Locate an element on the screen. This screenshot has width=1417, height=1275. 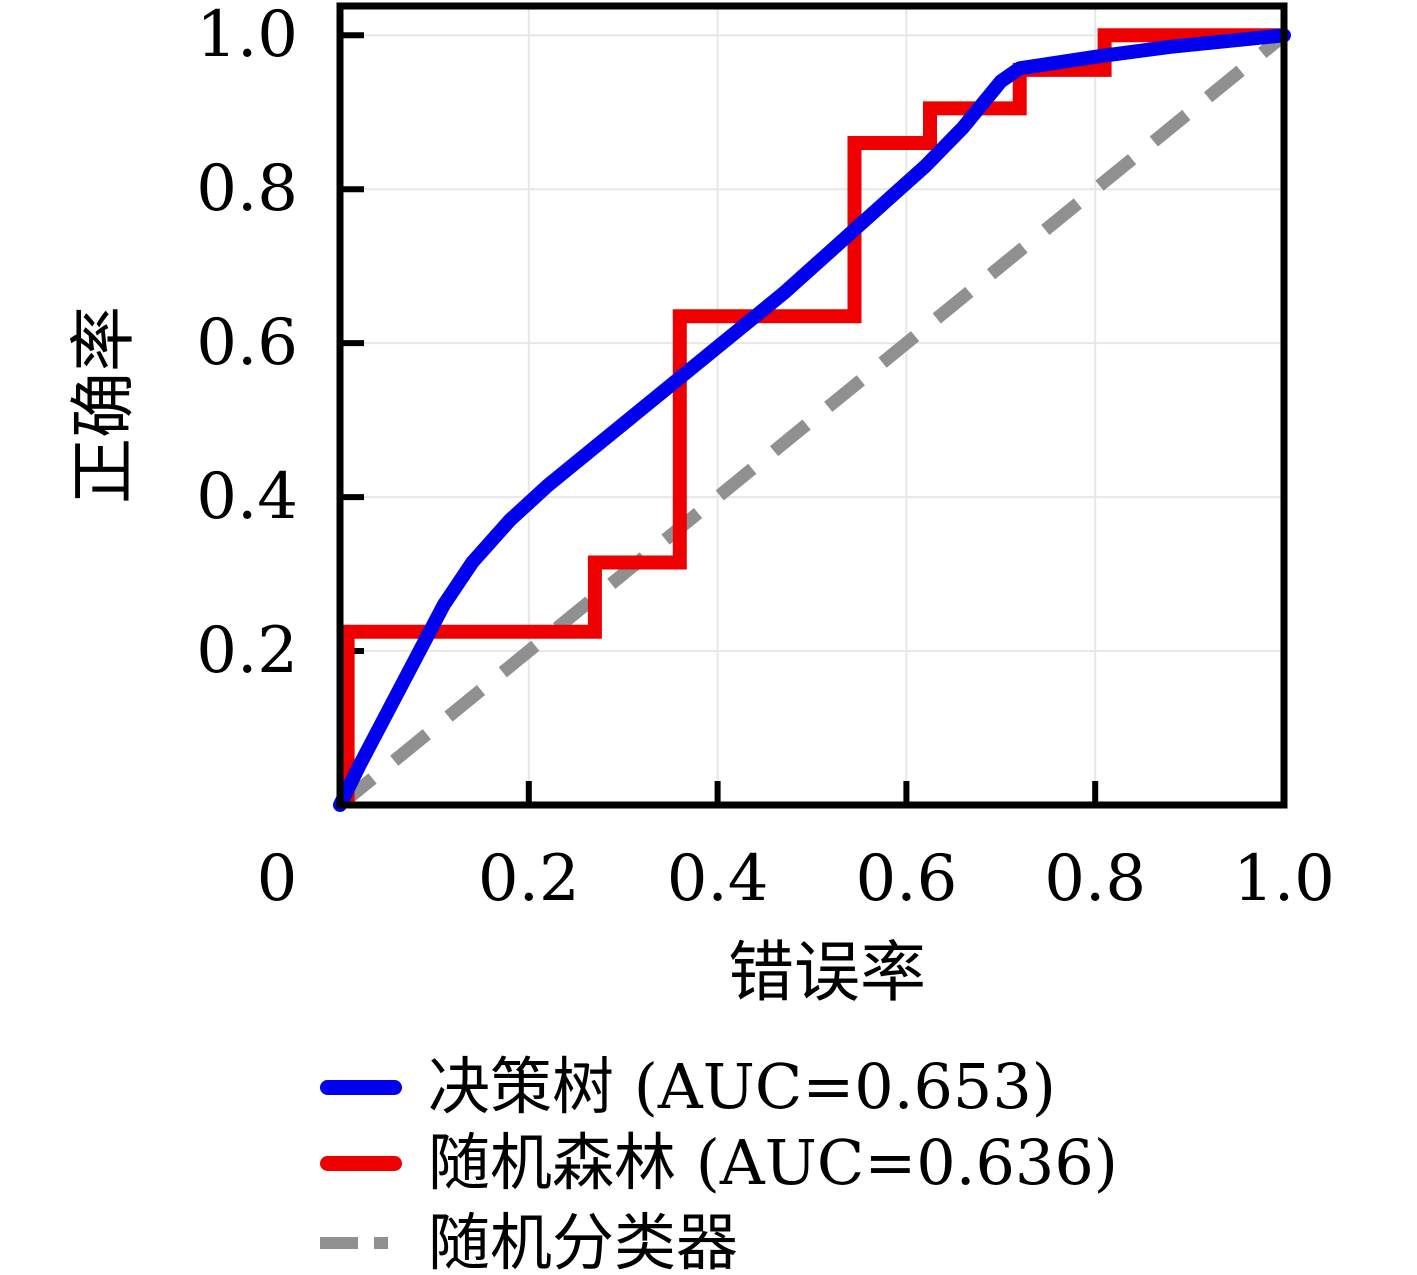
decision-tree-swatch is located at coordinates (374, 1087).